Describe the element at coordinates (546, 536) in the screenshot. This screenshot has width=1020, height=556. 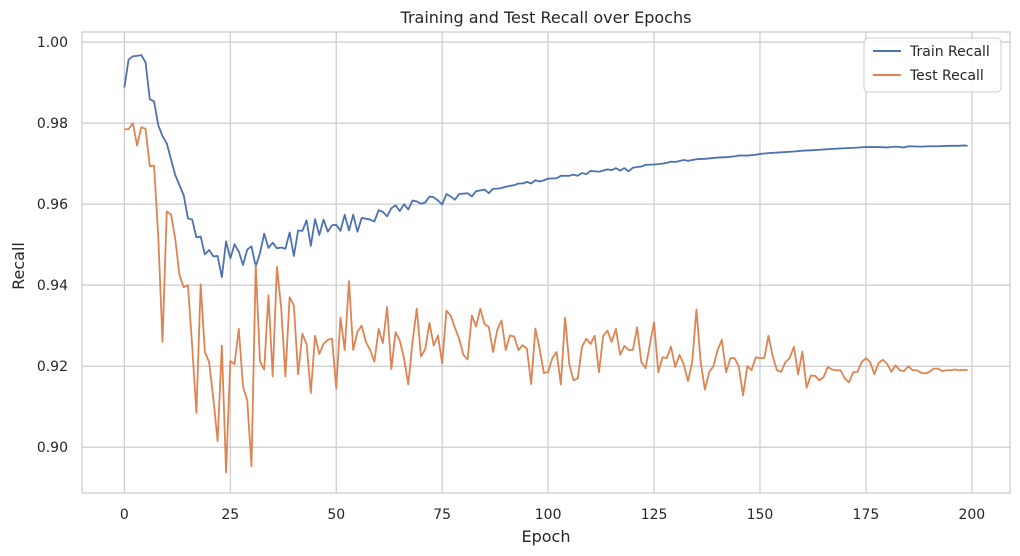
I see `x-axis-title: Epoch` at that location.